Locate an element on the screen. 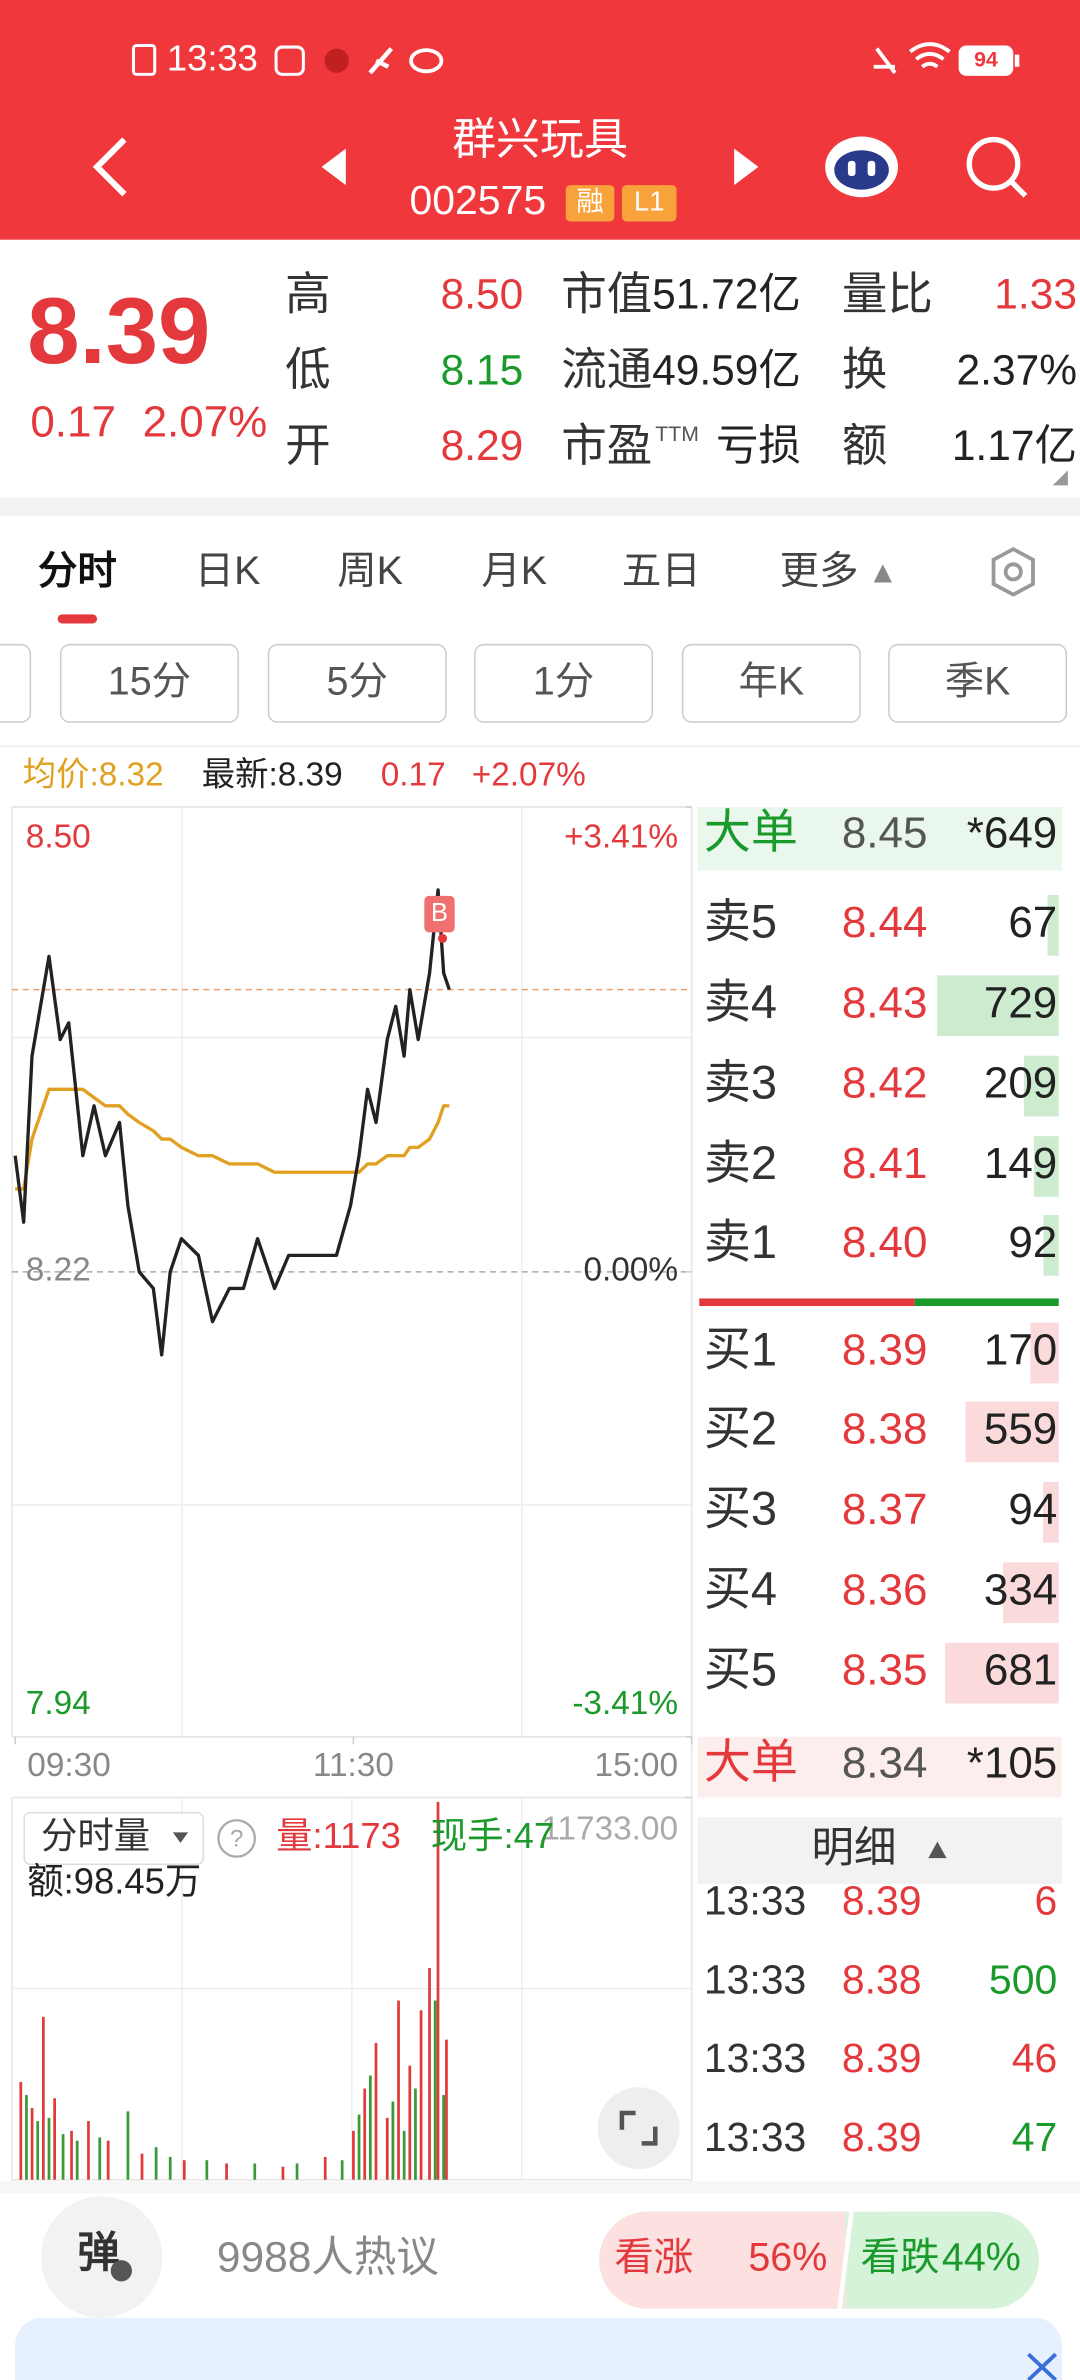 Image resolution: width=1080 pixels, height=2380 pixels. last-price: 8.39 is located at coordinates (118, 330).